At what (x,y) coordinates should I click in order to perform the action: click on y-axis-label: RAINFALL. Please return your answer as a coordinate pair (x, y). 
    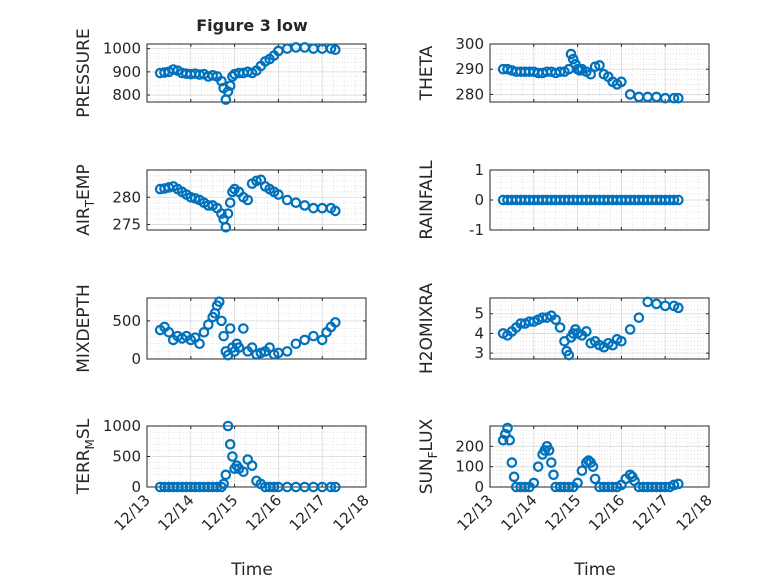
    Looking at the image, I should click on (427, 200).